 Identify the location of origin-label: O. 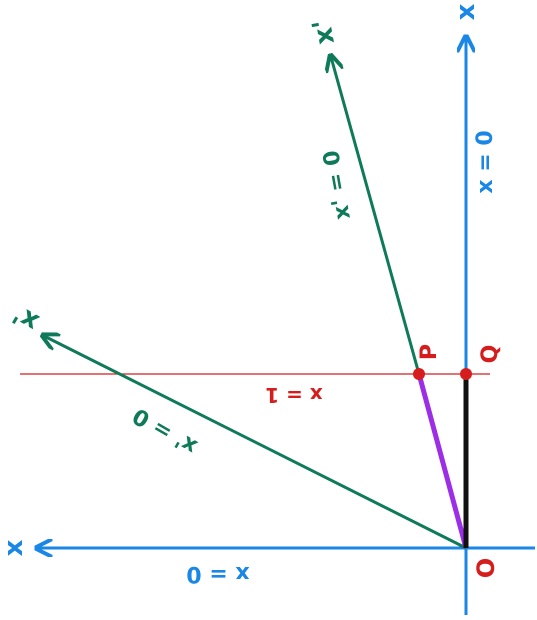
(486, 568).